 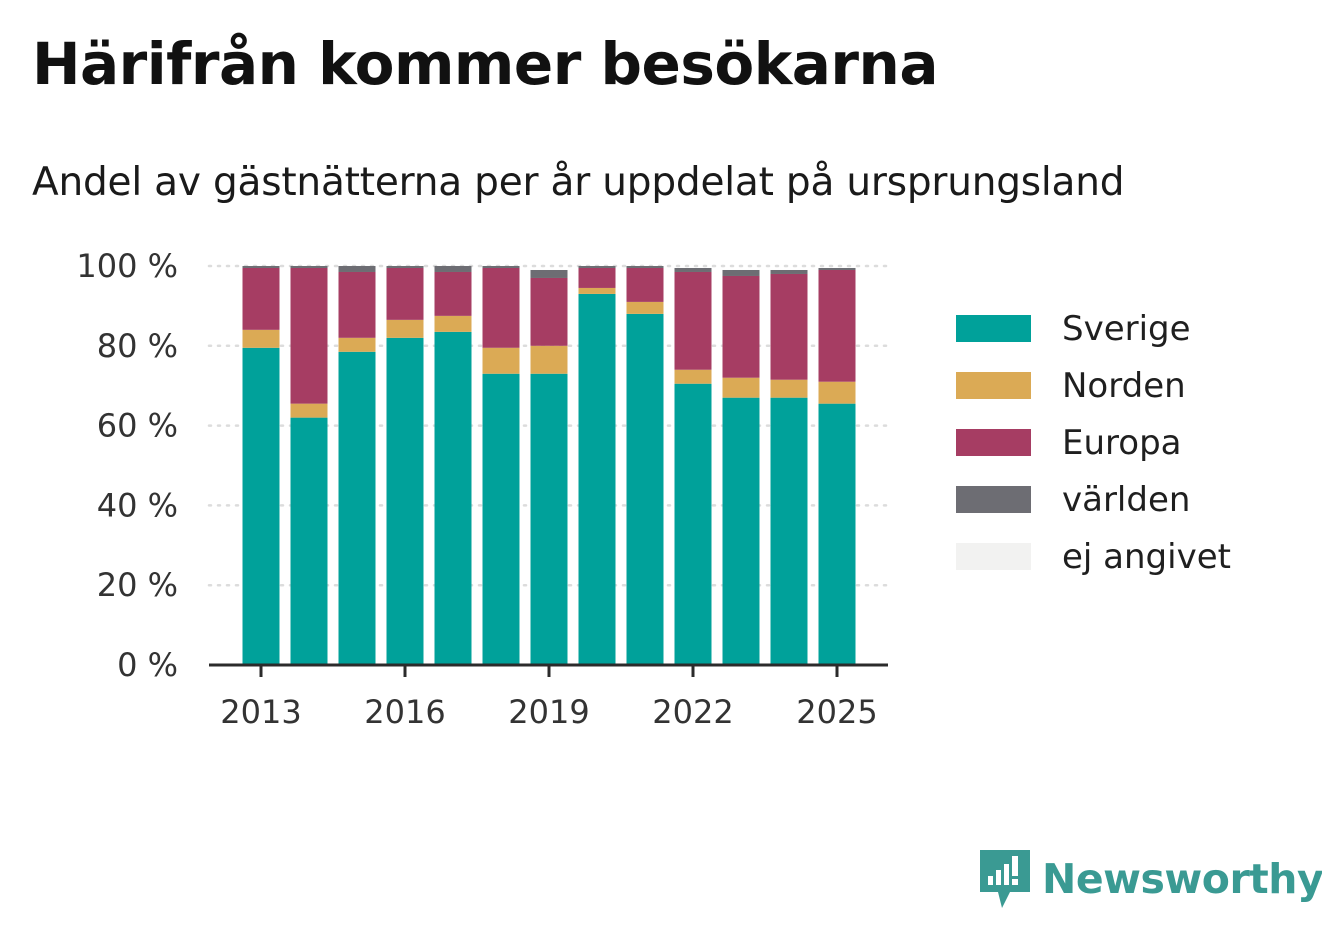 I want to click on y-tick-label: 0 %, so click(x=147, y=665).